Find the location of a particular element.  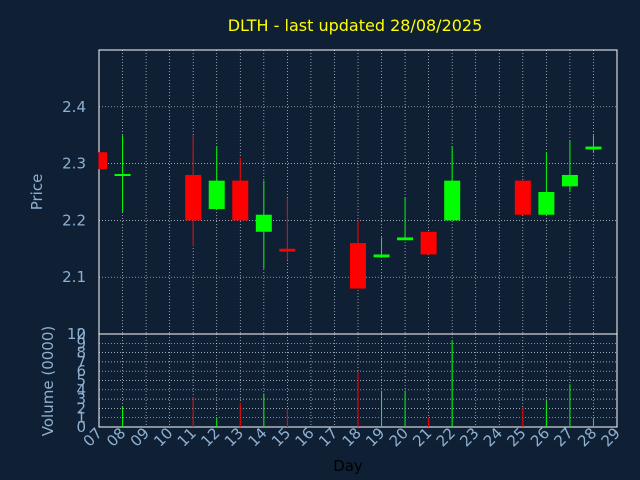

x-tick-label: 15 is located at coordinates (281, 437).